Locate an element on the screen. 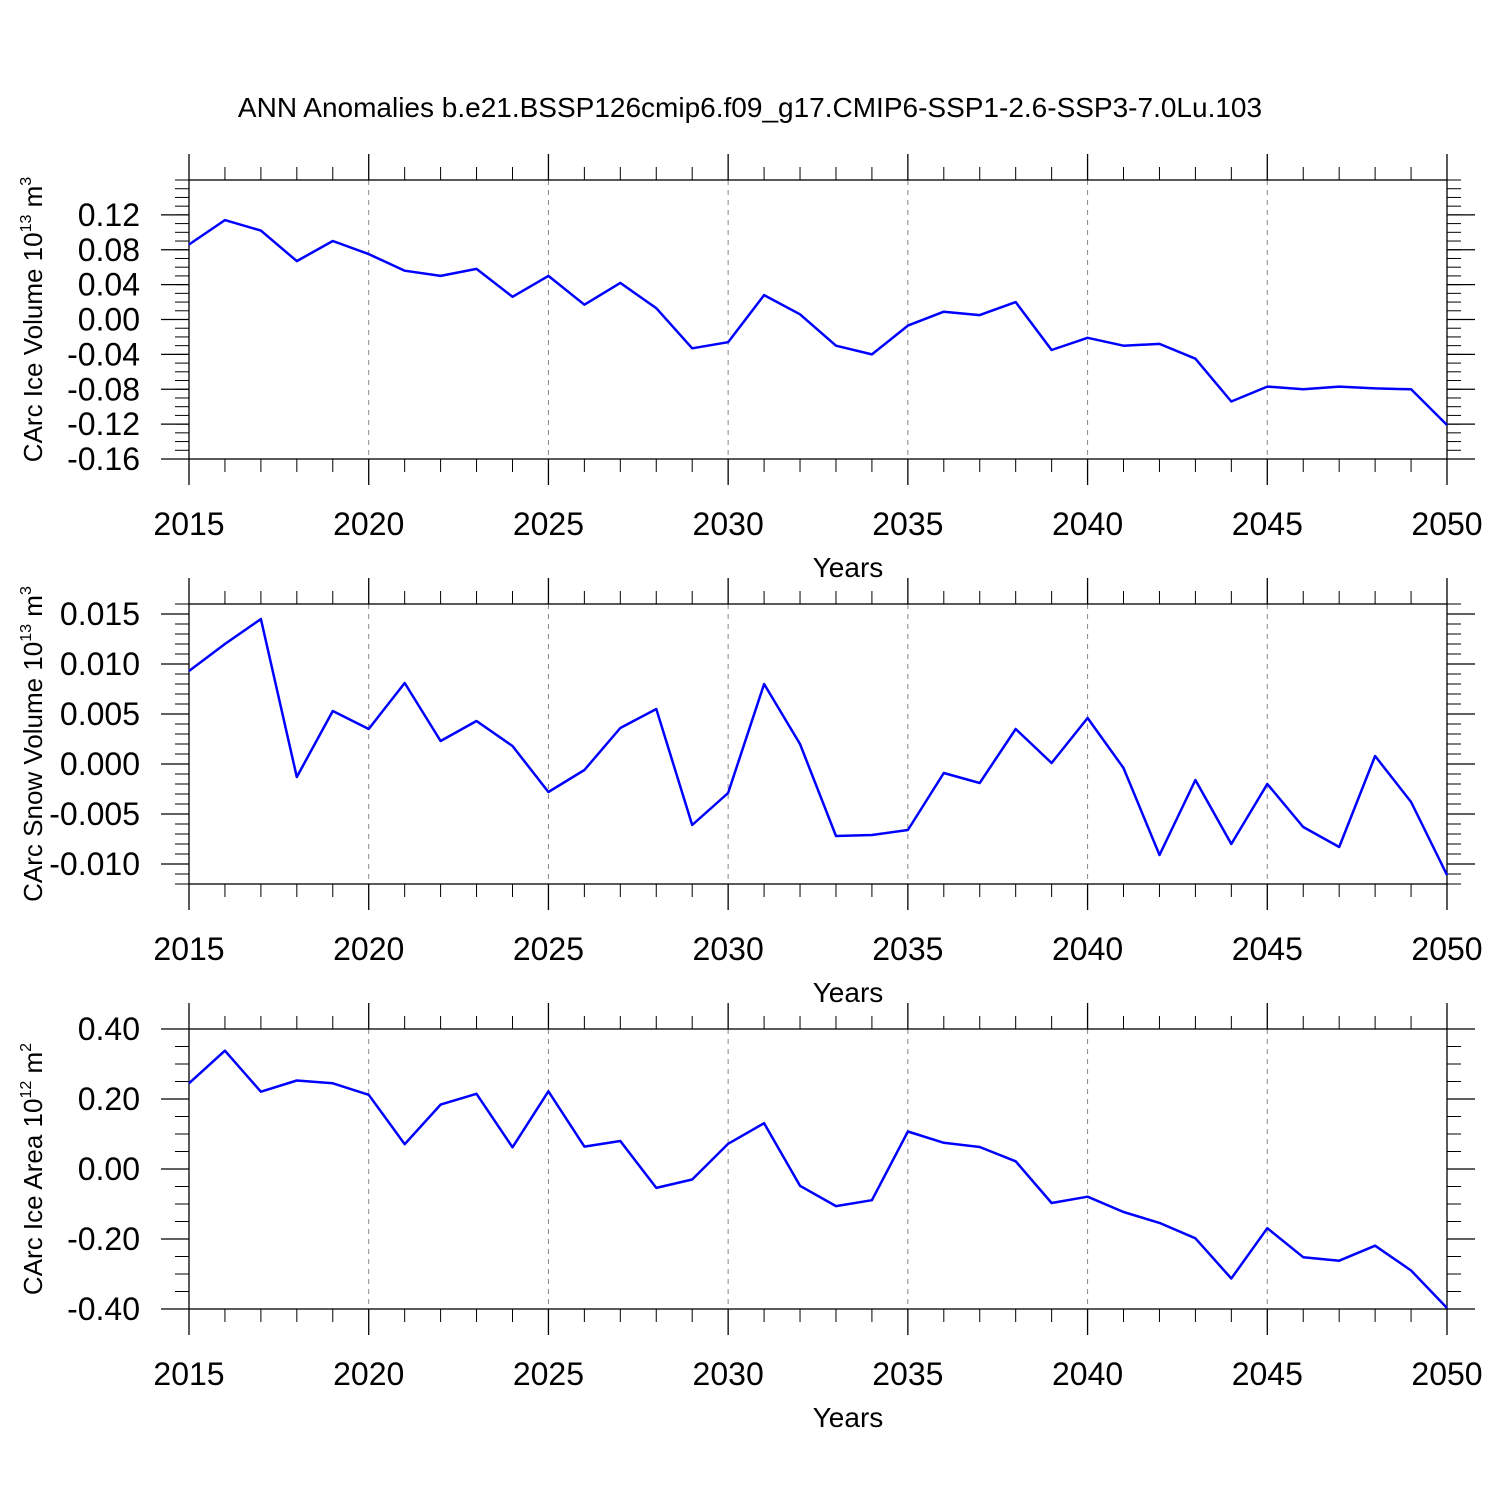 The width and height of the screenshot is (1500, 1500). y-axis-label: CArc Ice Volume 1013 m3 is located at coordinates (33, 319).